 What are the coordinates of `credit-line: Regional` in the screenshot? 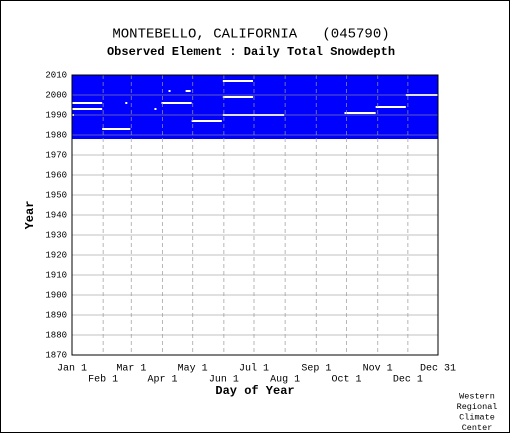 It's located at (477, 407).